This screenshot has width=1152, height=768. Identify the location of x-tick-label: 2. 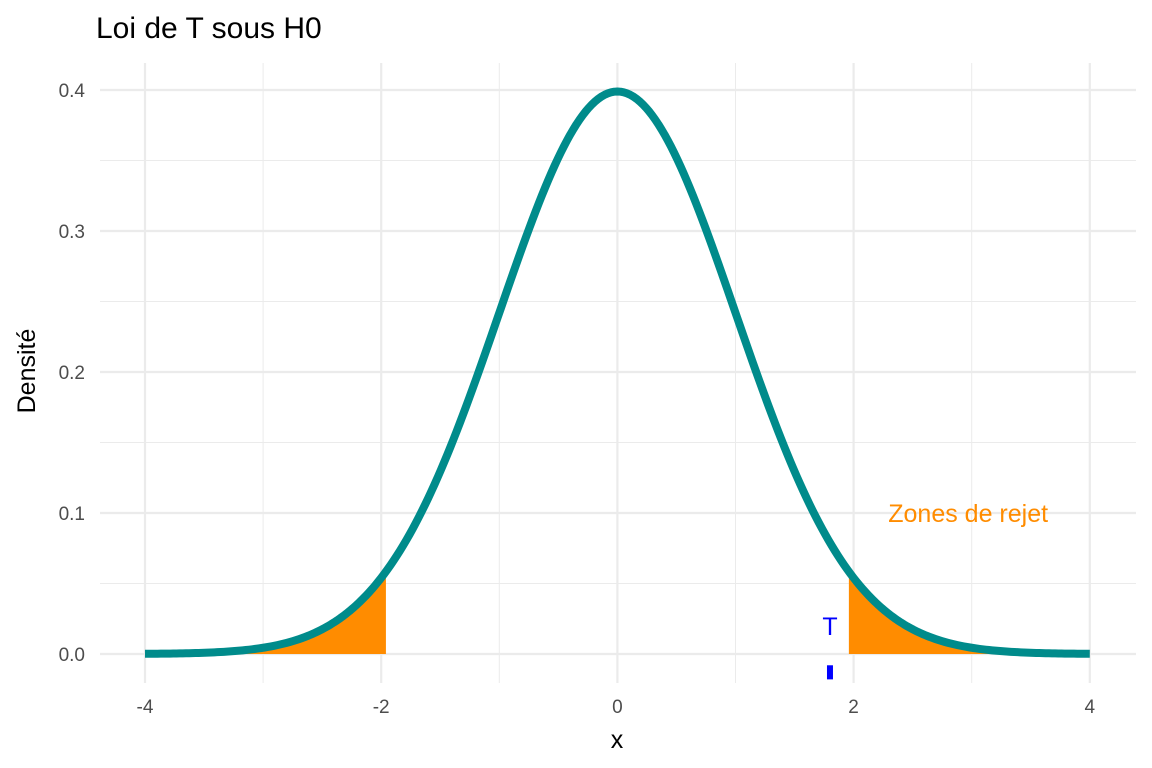
(853, 707).